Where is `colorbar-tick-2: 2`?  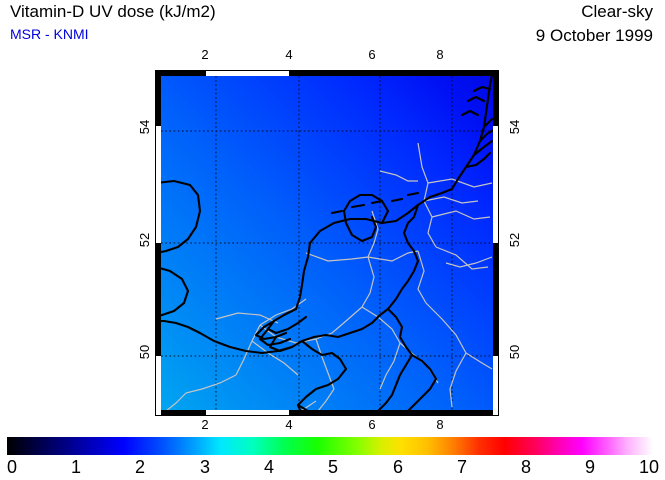 colorbar-tick-2: 2 is located at coordinates (140, 467).